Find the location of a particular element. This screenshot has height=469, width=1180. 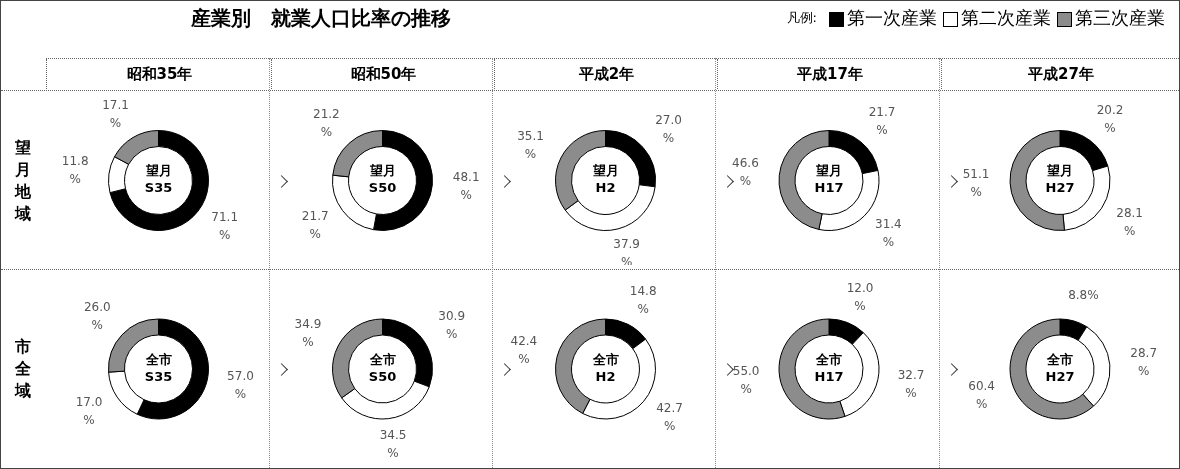

data-label: 28.1 % is located at coordinates (1129, 222).